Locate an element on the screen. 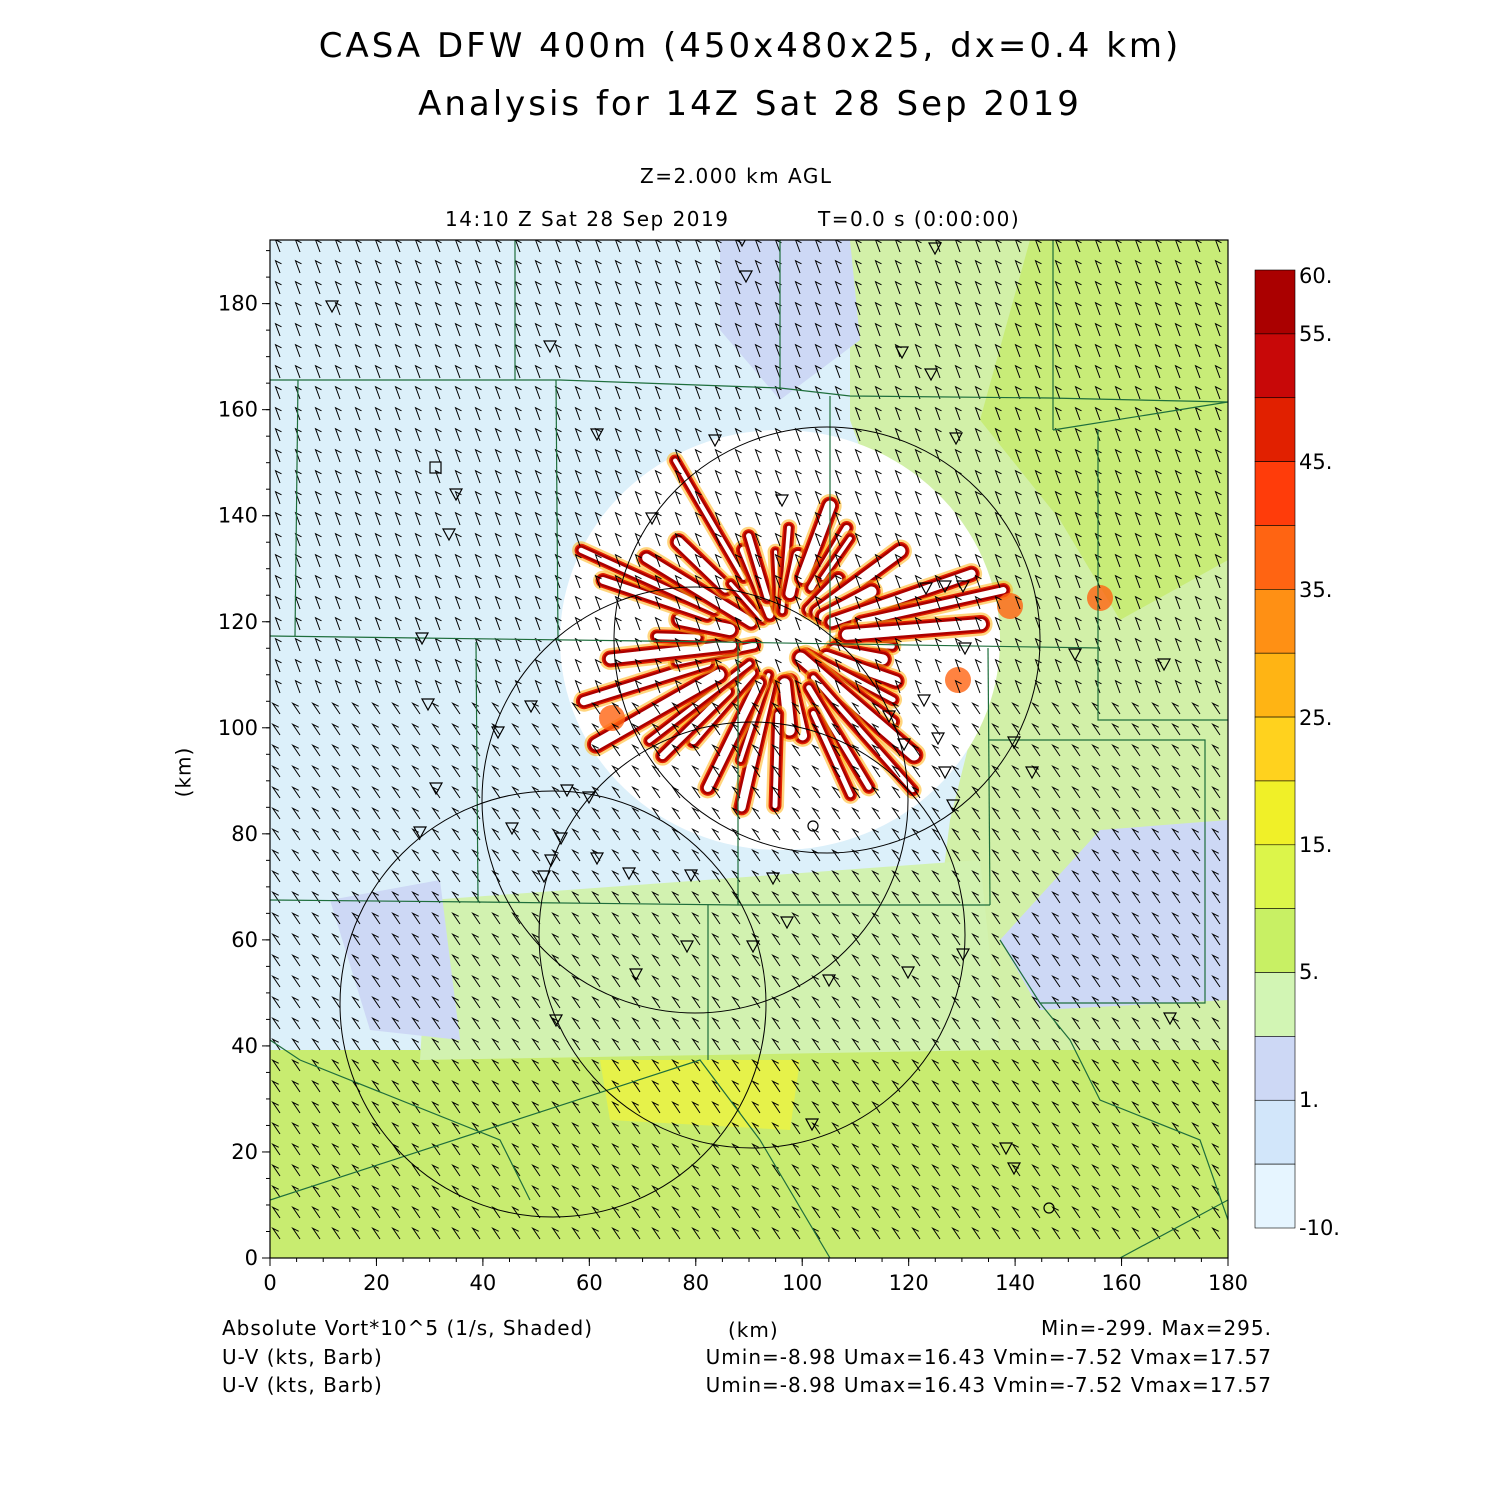 This screenshot has width=1500, height=1500. yellow-patch is located at coordinates (700, 1095).